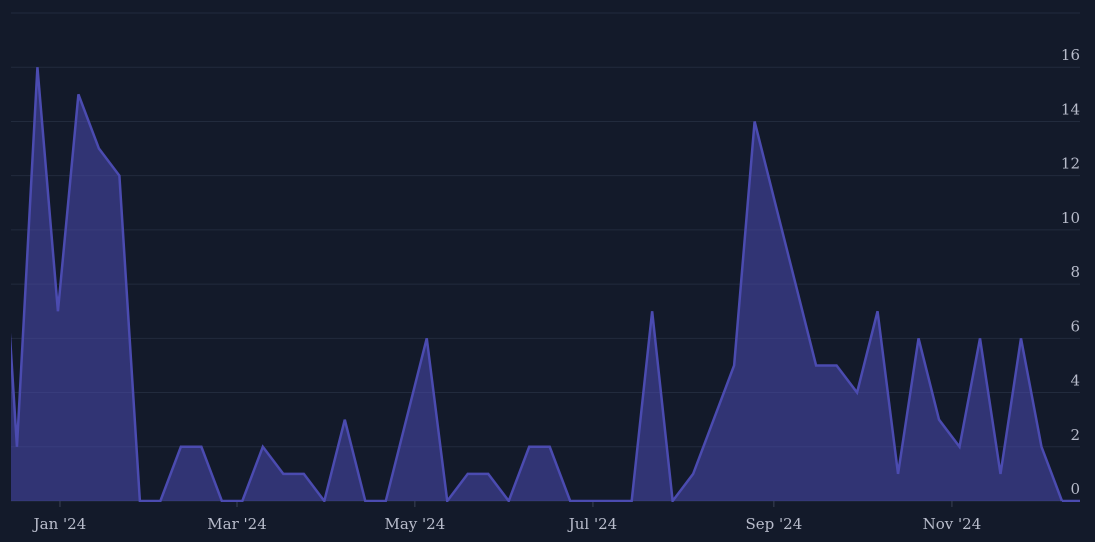  Describe the element at coordinates (774, 524) in the screenshot. I see `x-tick-label: Sep '24` at that location.